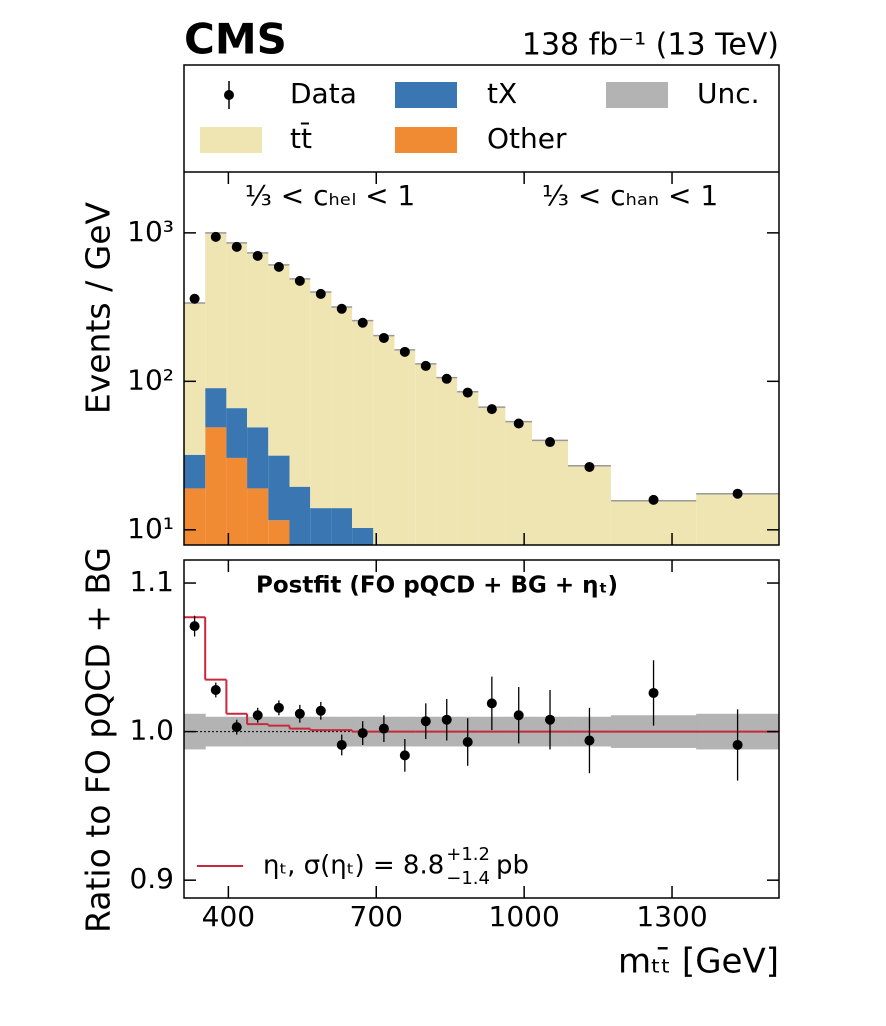 This screenshot has width=886, height=1026. Describe the element at coordinates (98, 307) in the screenshot. I see `y-axis-label: Events / GeV` at that location.